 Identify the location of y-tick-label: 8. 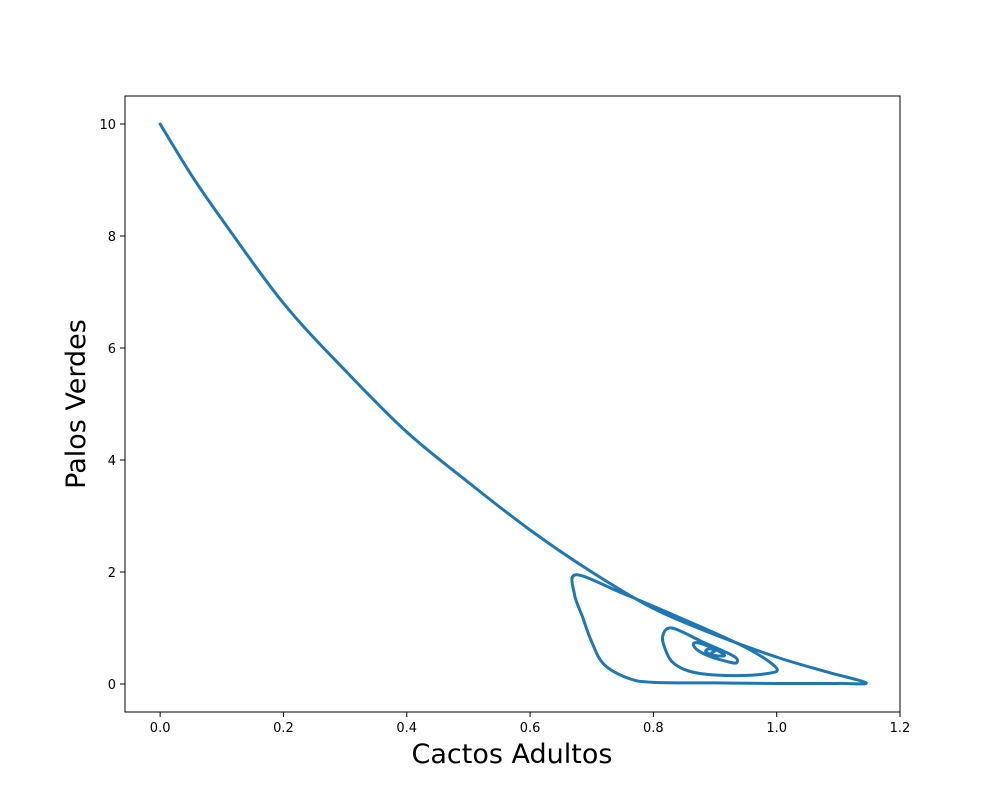
(112, 237).